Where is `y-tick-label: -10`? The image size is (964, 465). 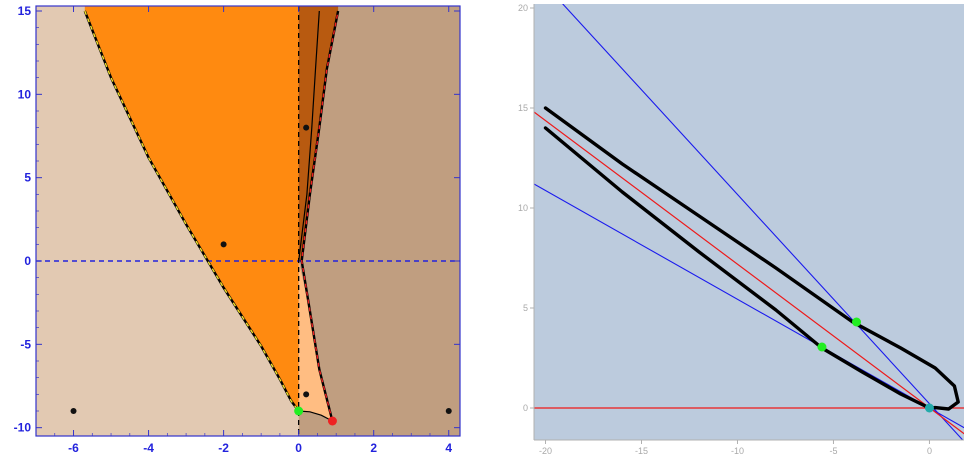
y-tick-label: -10 is located at coordinates (23, 428).